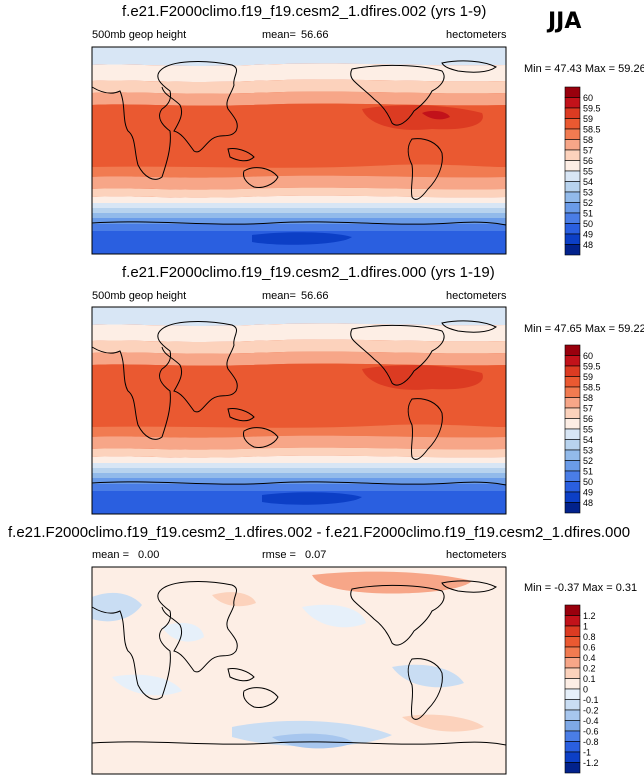 The height and width of the screenshot is (779, 644). What do you see at coordinates (591, 763) in the screenshot?
I see `colorbar-tick-label: -1.2` at bounding box center [591, 763].